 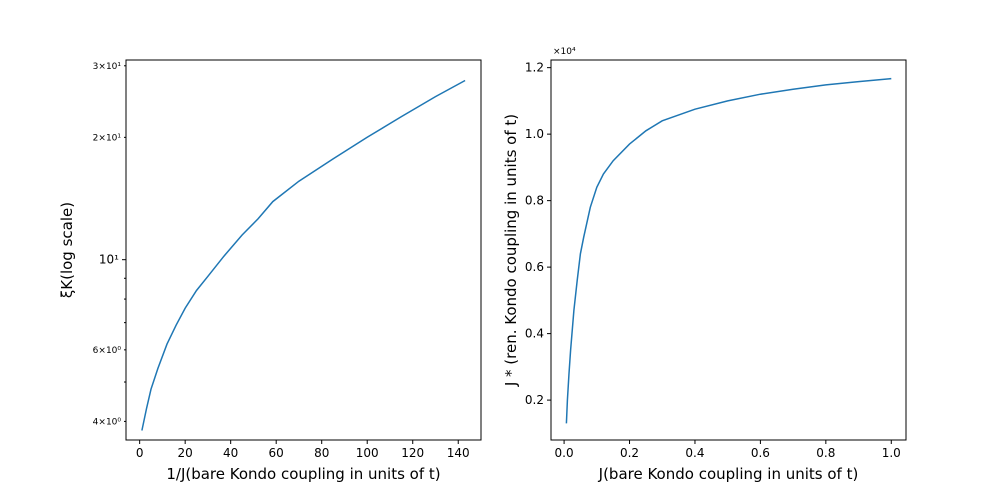 What do you see at coordinates (107, 422) in the screenshot?
I see `y-minor-tick-label: 4×10⁰` at bounding box center [107, 422].